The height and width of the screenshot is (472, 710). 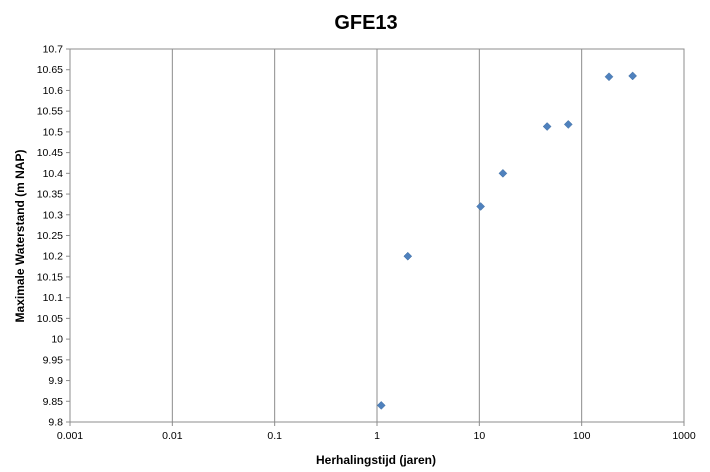 What do you see at coordinates (50, 319) in the screenshot?
I see `y-tick-label: 10.05` at bounding box center [50, 319].